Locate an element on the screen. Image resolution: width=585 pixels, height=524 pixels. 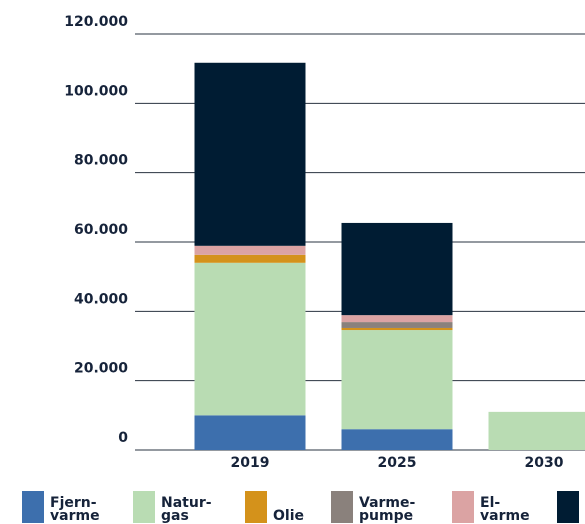
legend-item: Olie is located at coordinates (287, 506).